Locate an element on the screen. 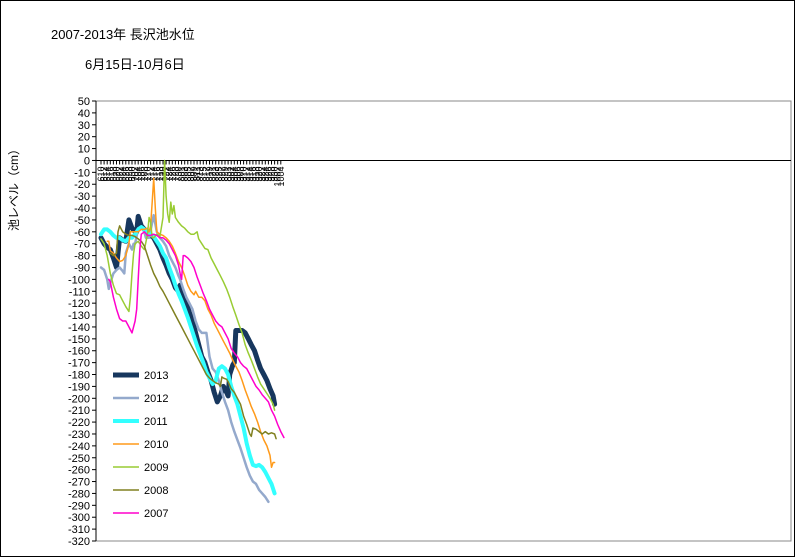 The height and width of the screenshot is (558, 795). x-tick-label: 811 is located at coordinates (197, 173).